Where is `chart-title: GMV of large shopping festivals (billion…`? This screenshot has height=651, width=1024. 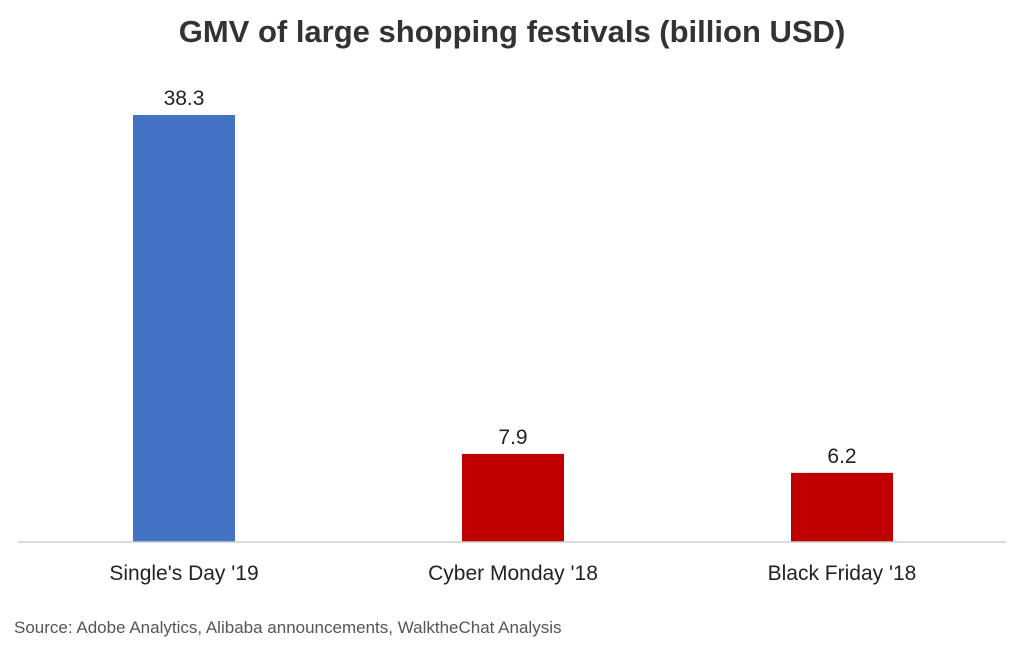 chart-title: GMV of large shopping festivals (billion… is located at coordinates (512, 31).